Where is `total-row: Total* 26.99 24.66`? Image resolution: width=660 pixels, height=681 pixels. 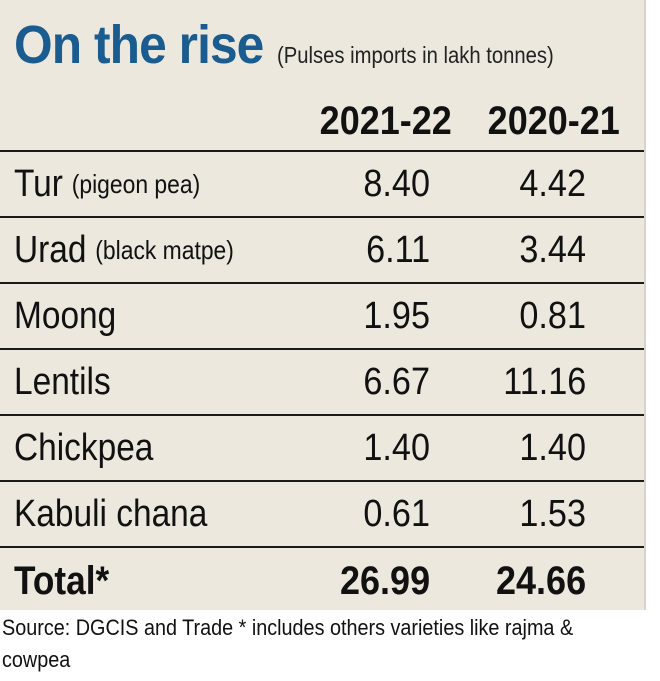 total-row: Total* 26.99 24.66 is located at coordinates (322, 581).